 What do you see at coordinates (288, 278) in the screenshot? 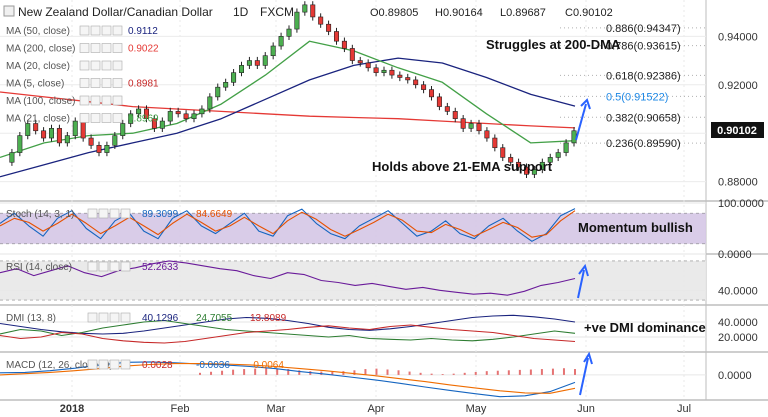
I see `indicator-line` at bounding box center [288, 278].